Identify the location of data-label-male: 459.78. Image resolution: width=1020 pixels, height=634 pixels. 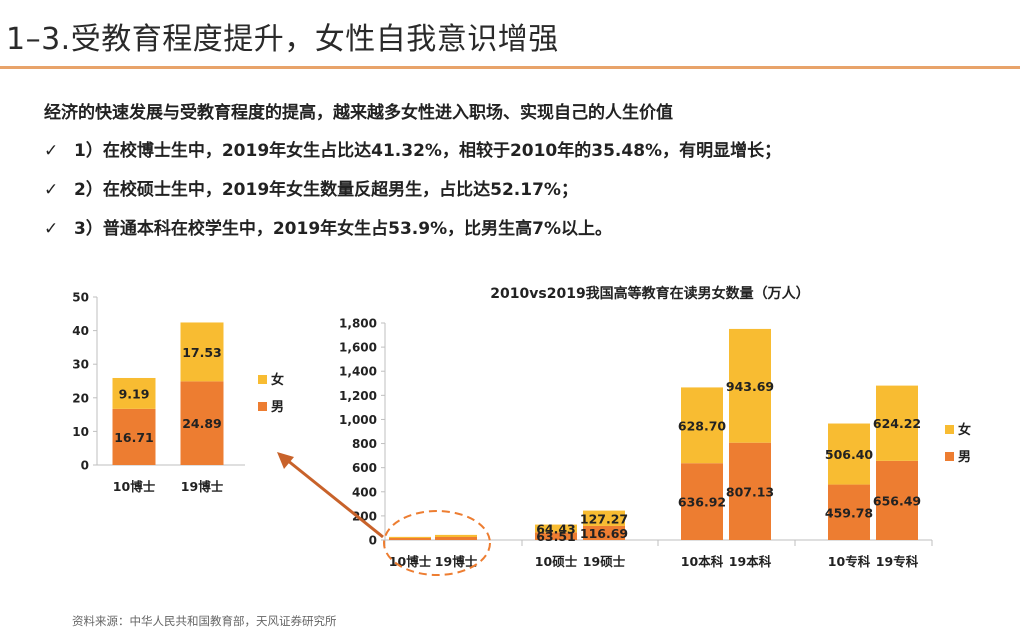
(849, 512).